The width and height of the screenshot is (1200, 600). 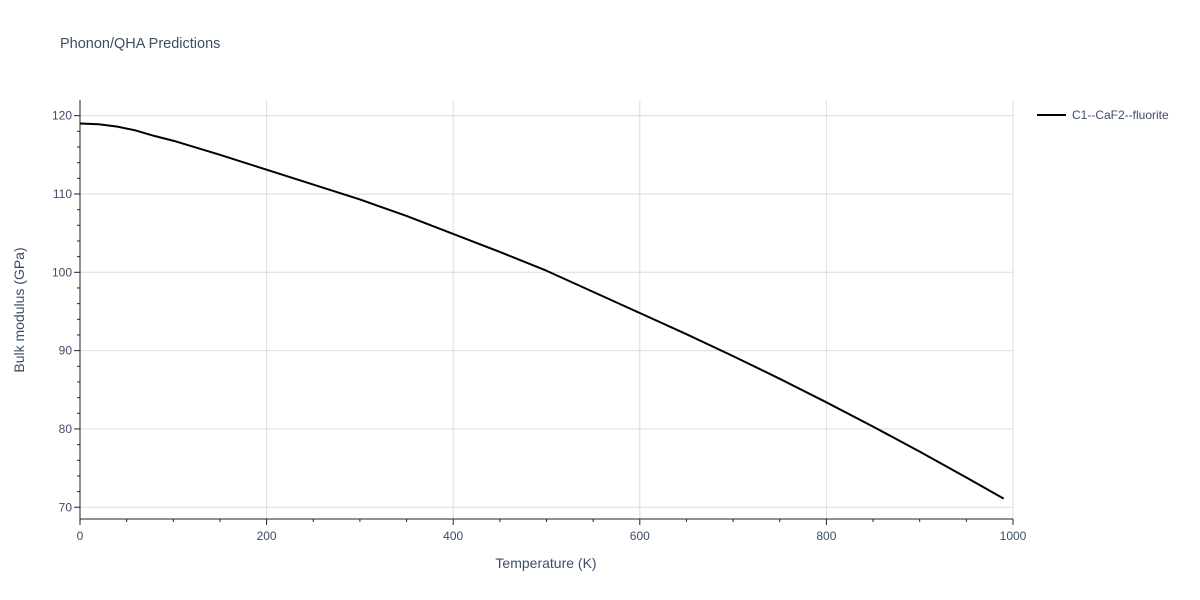 What do you see at coordinates (66, 429) in the screenshot?
I see `y-tick-label: 80` at bounding box center [66, 429].